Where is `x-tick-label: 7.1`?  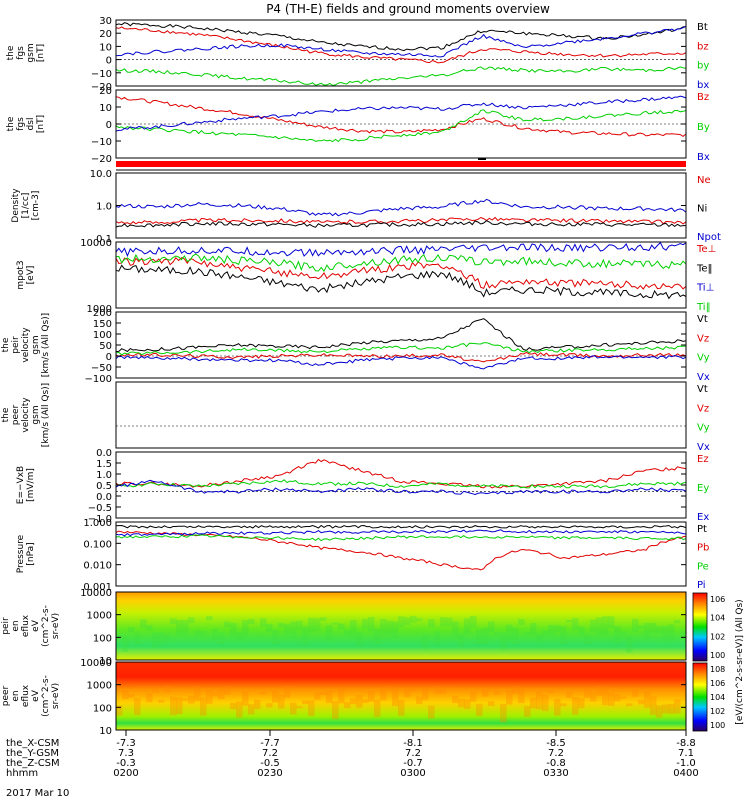 x-tick-label: 7.1 is located at coordinates (686, 753).